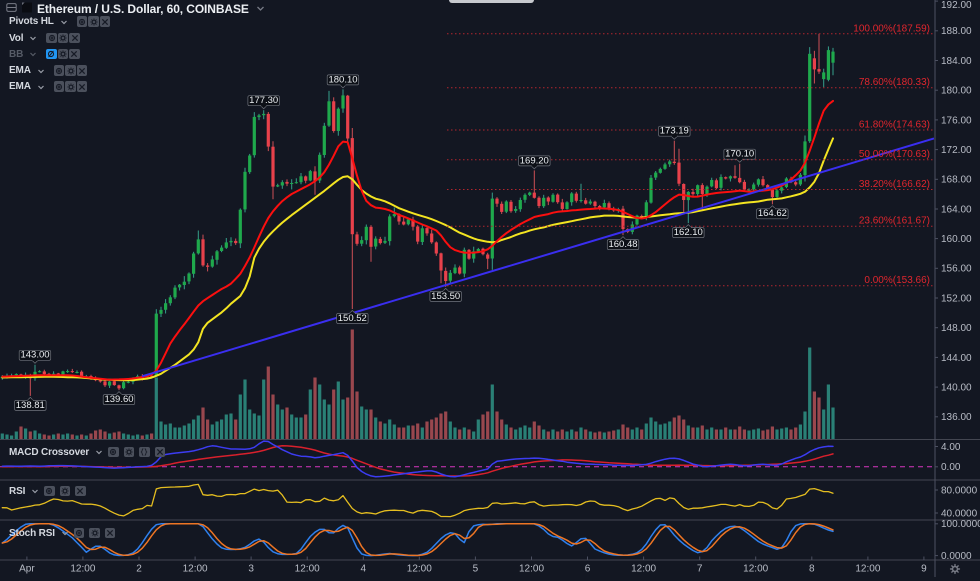  I want to click on pivot-label-text: 177.30, so click(263, 100).